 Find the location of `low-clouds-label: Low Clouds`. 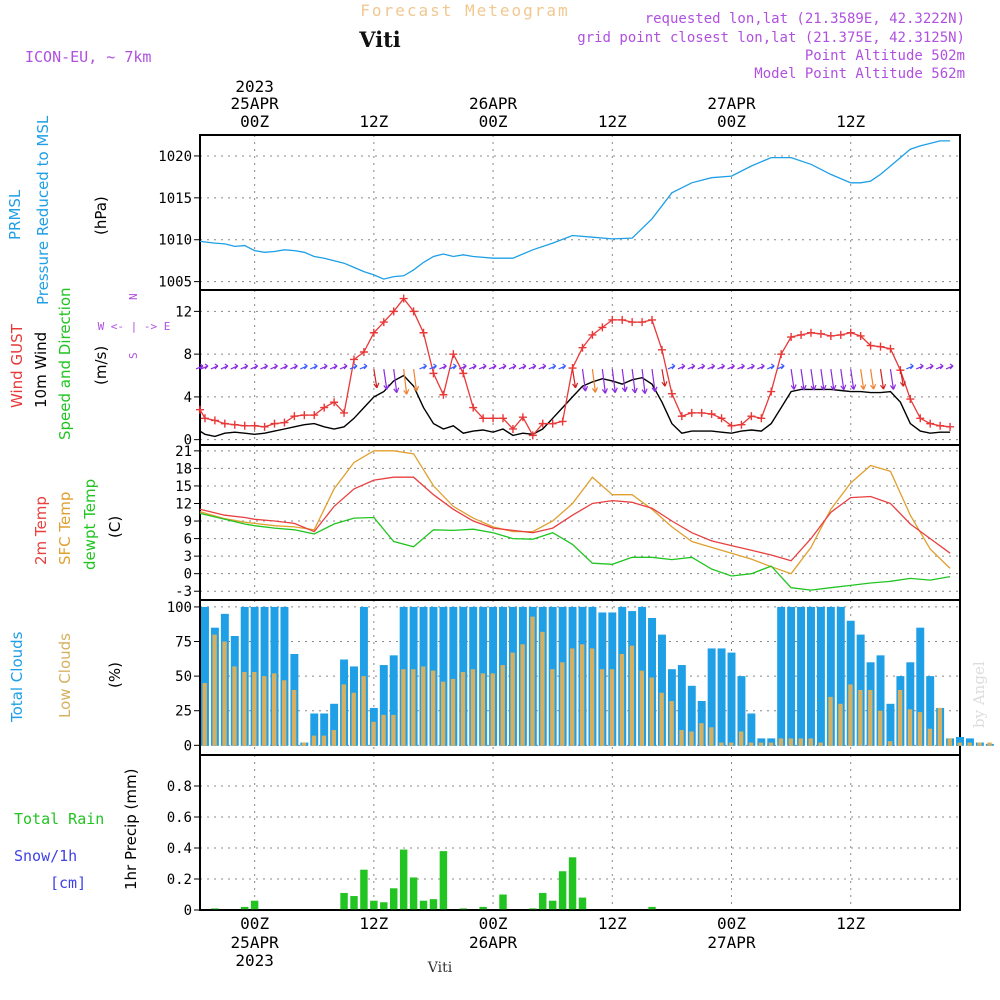

low-clouds-label: Low Clouds is located at coordinates (65, 675).